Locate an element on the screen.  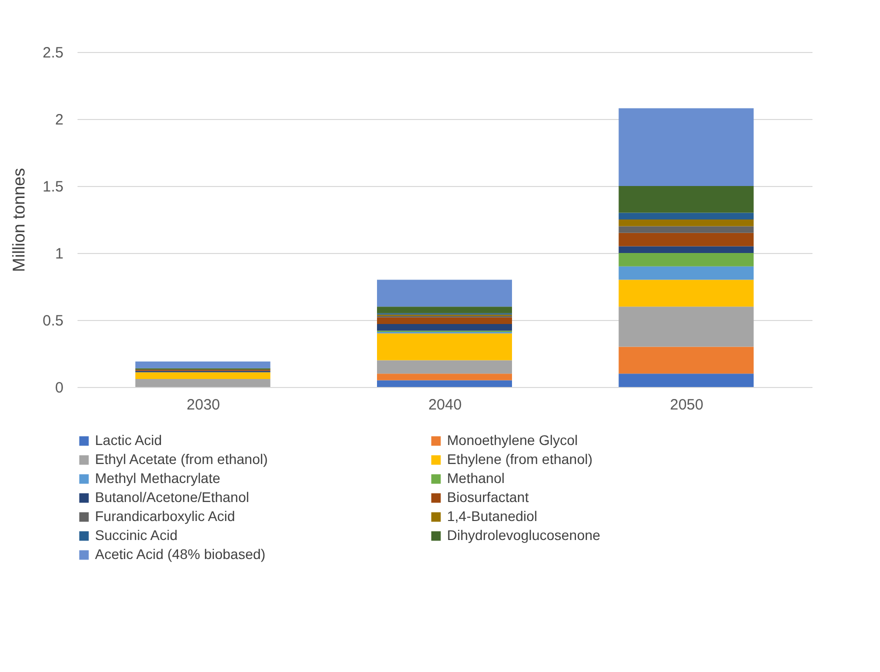
legend-label: Dihydrolevoglucosenone is located at coordinates (524, 535).